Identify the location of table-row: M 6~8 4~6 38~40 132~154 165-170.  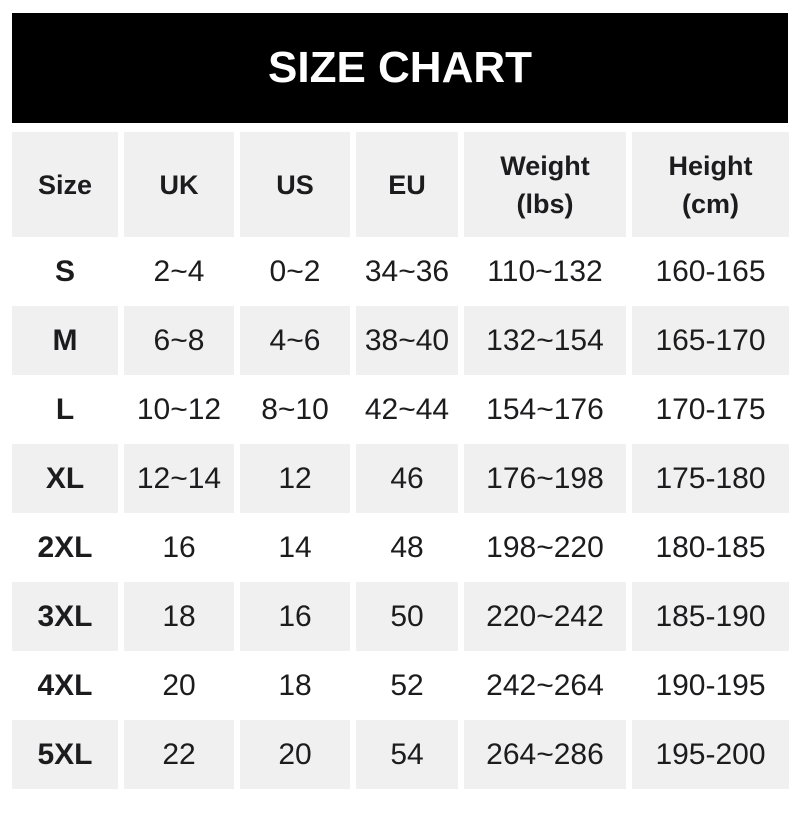
(400, 340).